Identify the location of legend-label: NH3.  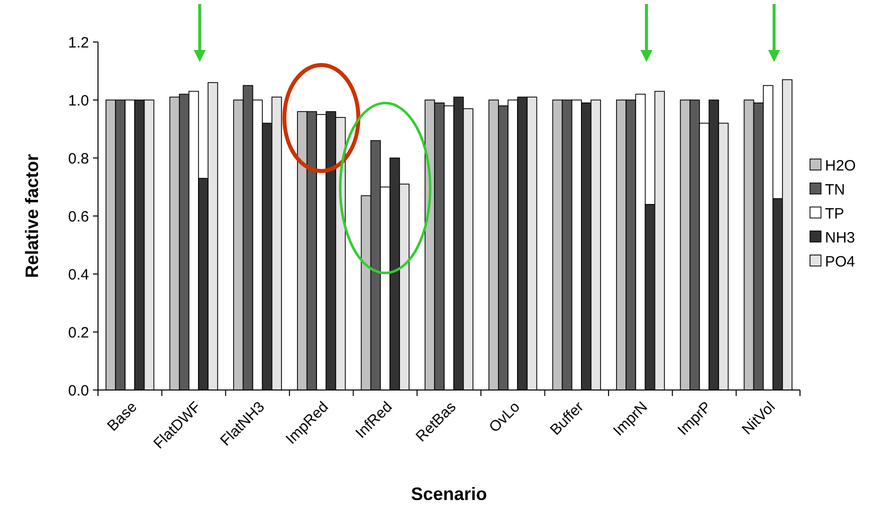
(840, 237).